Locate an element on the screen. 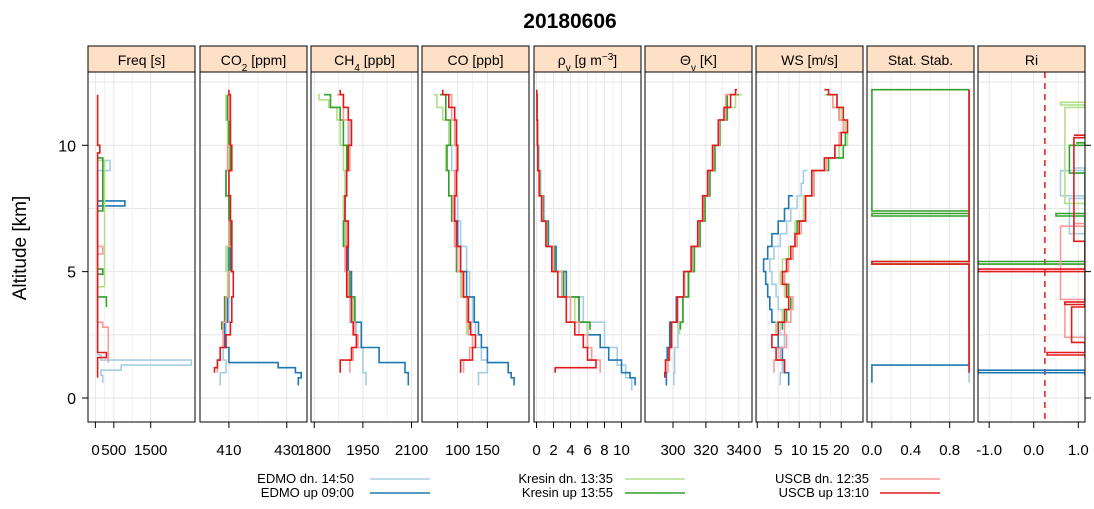 This screenshot has height=509, width=1094. legend-label: Kresin up 13:55 is located at coordinates (567, 492).